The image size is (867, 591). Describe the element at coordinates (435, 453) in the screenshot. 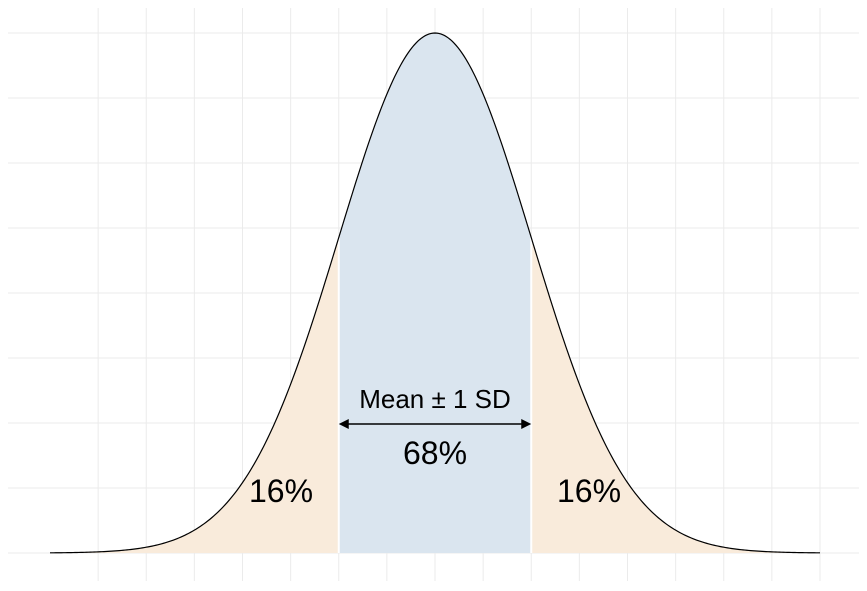

I see `center-percentage-label: 68%` at that location.